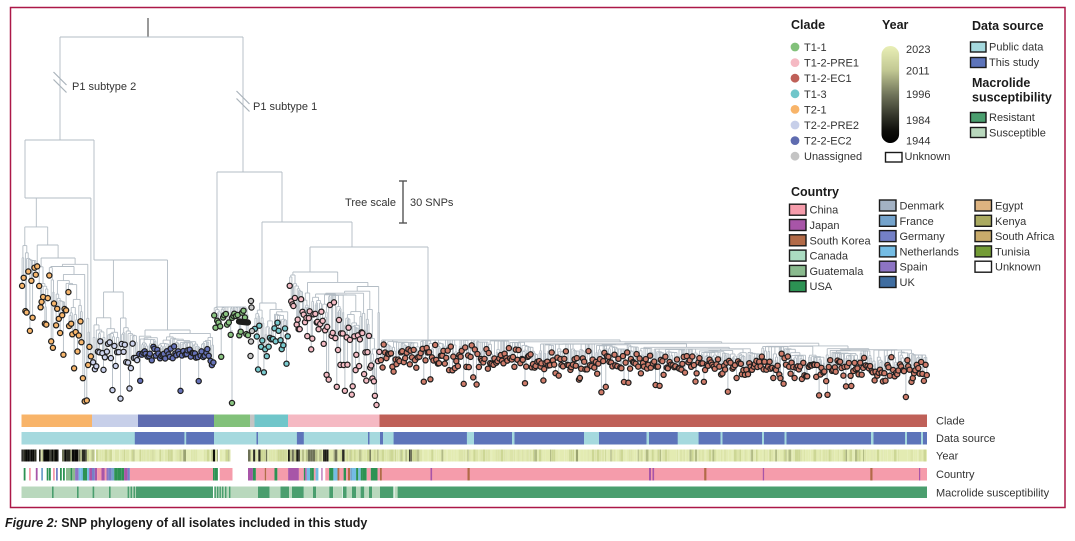  Describe the element at coordinates (370, 203) in the screenshot. I see `svg-text: Tree scale` at that location.